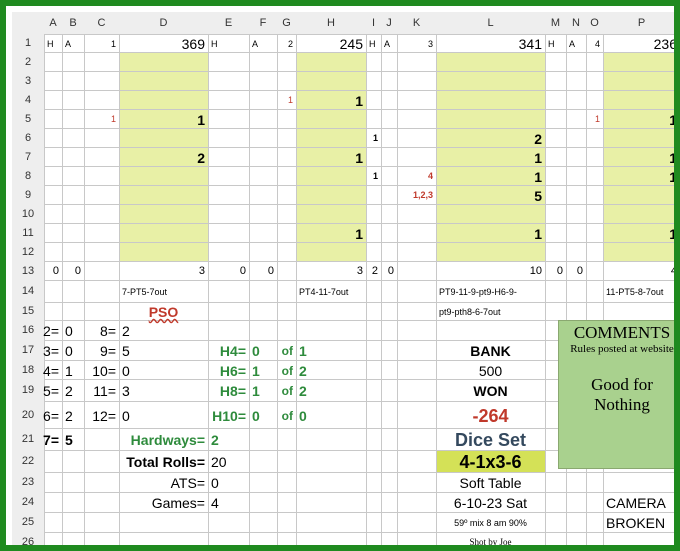  I want to click on dist-value: 2, so click(69, 415).